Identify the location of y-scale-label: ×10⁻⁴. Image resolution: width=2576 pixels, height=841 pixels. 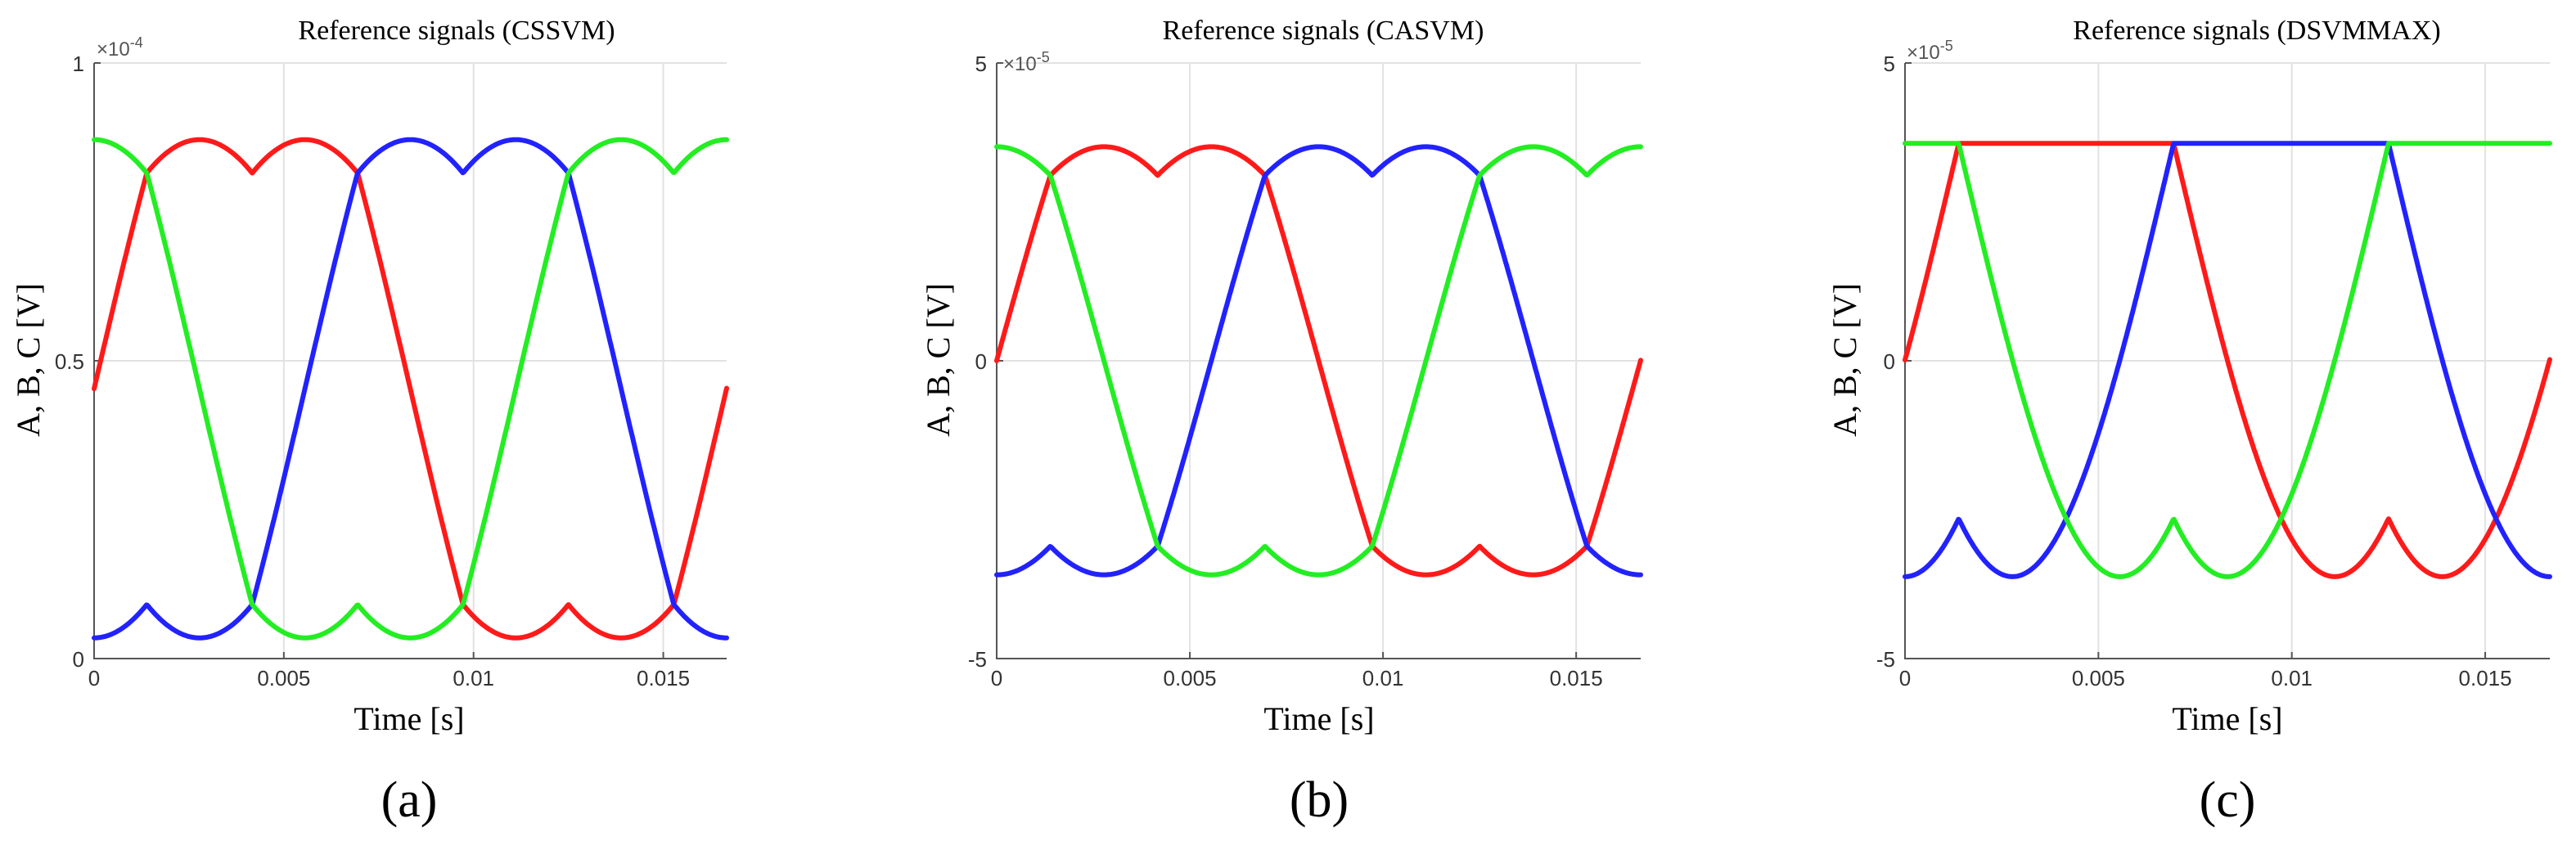
(120, 47).